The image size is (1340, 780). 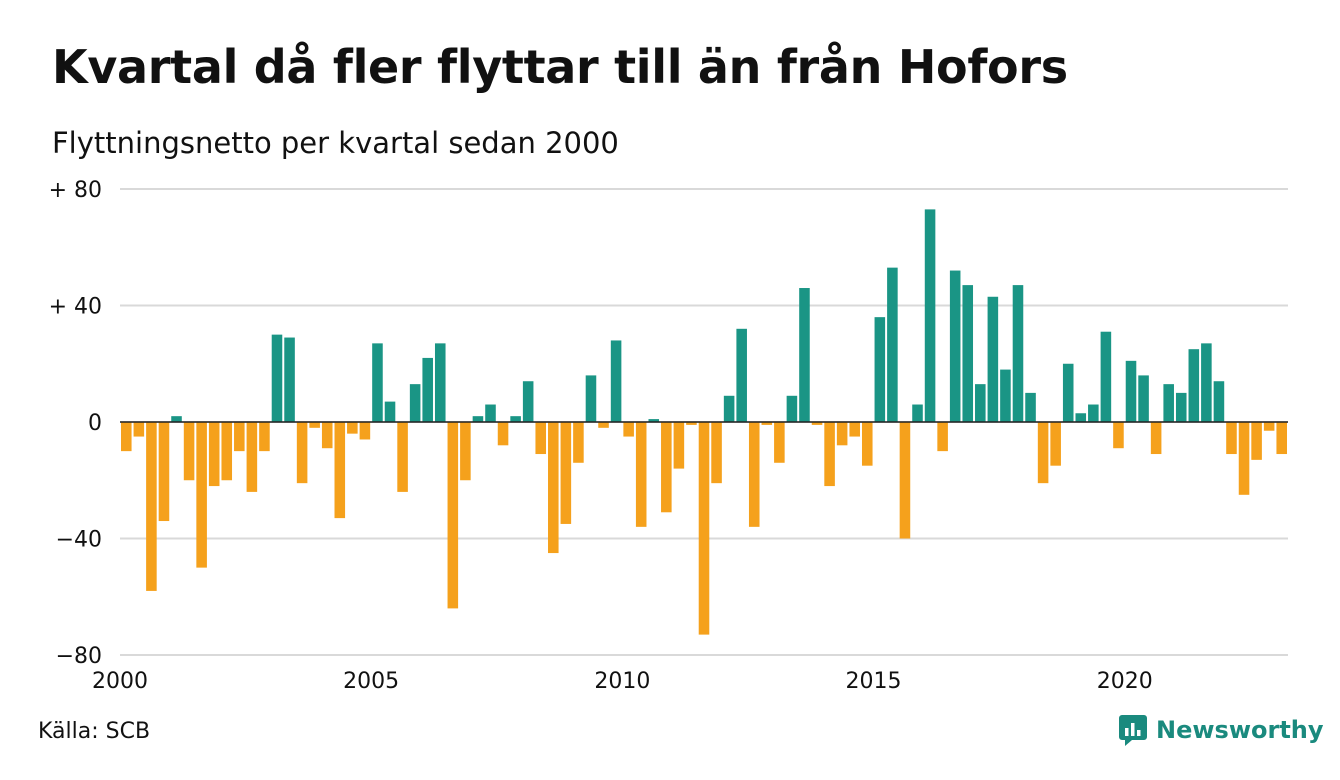 I want to click on x-tick-label: 2020, so click(x=1125, y=681).